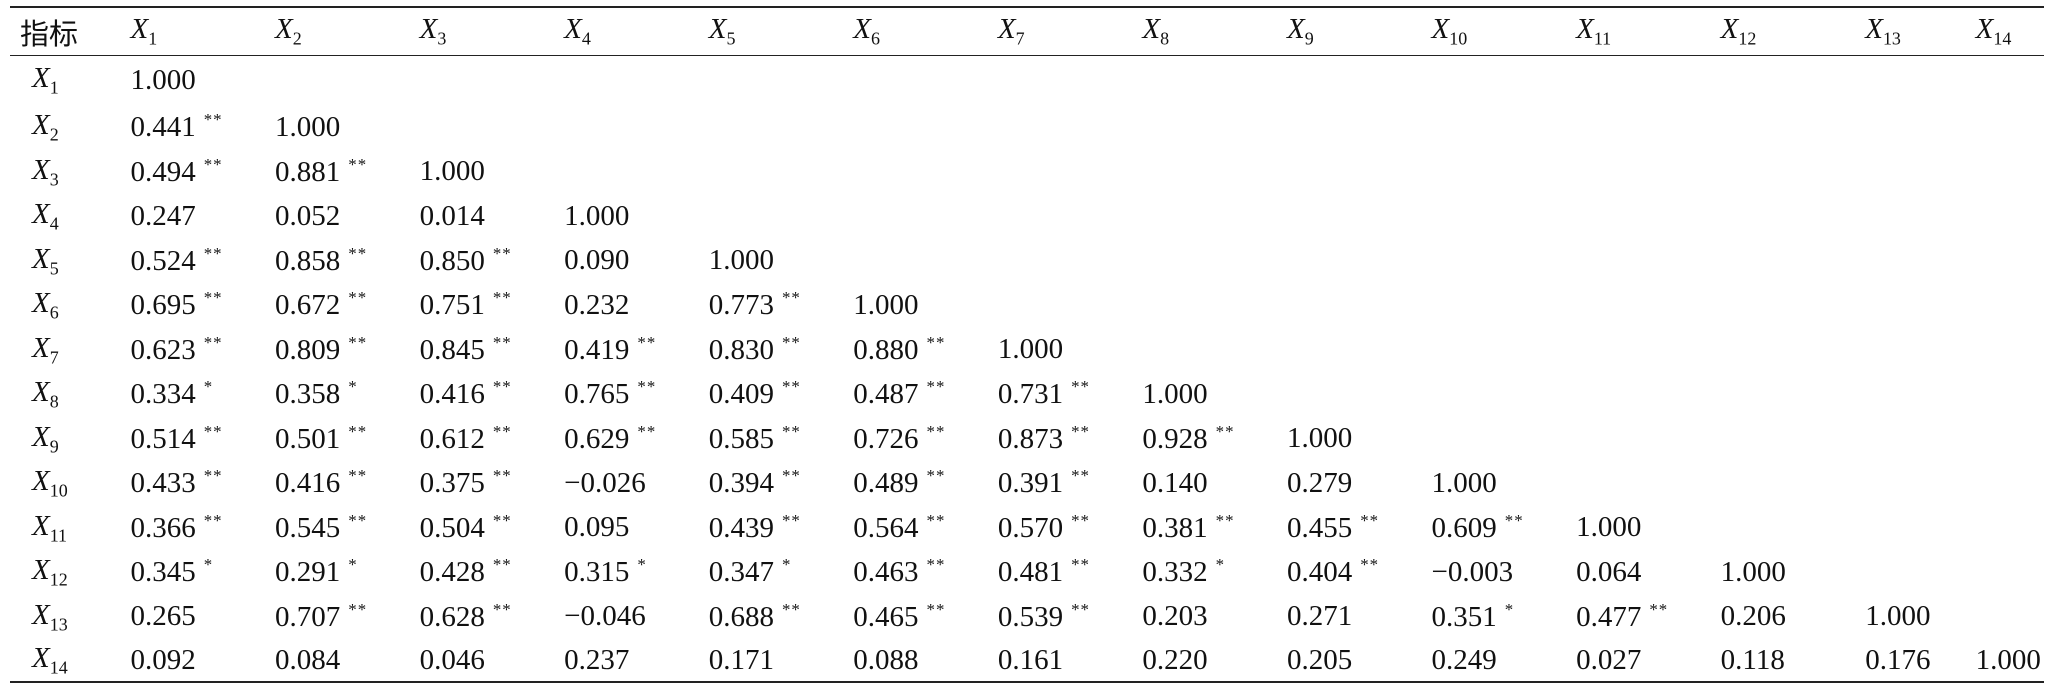 The height and width of the screenshot is (688, 2048). What do you see at coordinates (741, 438) in the screenshot?
I see `correlation-value: 0.585` at bounding box center [741, 438].